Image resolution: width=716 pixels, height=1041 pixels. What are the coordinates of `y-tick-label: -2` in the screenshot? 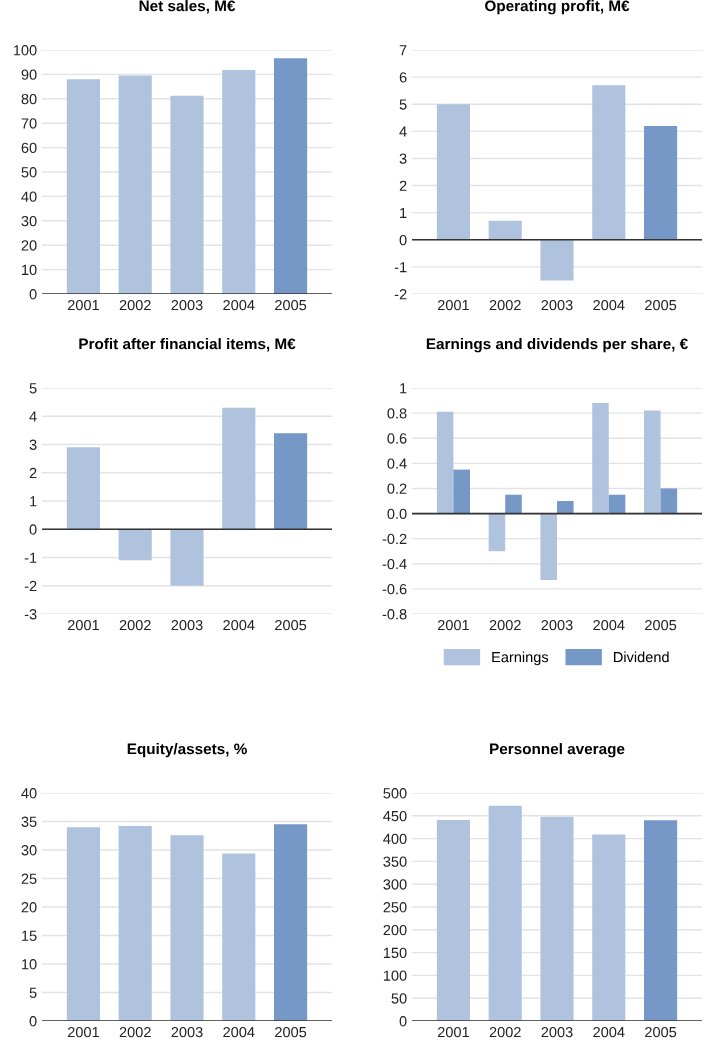 It's located at (400, 294).